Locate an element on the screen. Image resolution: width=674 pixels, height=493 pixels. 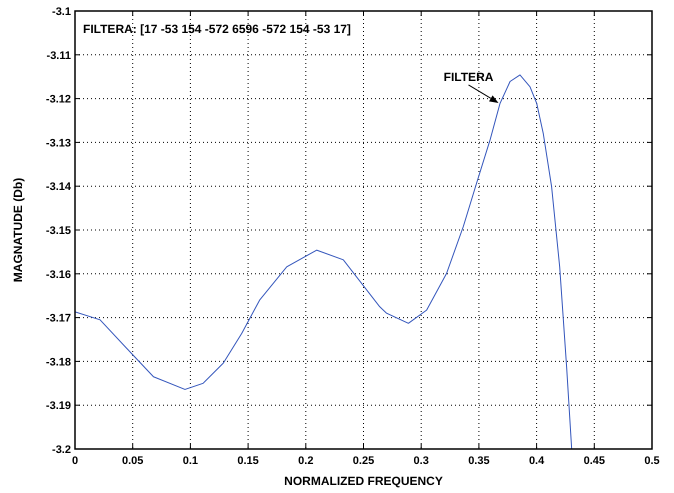
annotation: FILTERA is located at coordinates (469, 77).